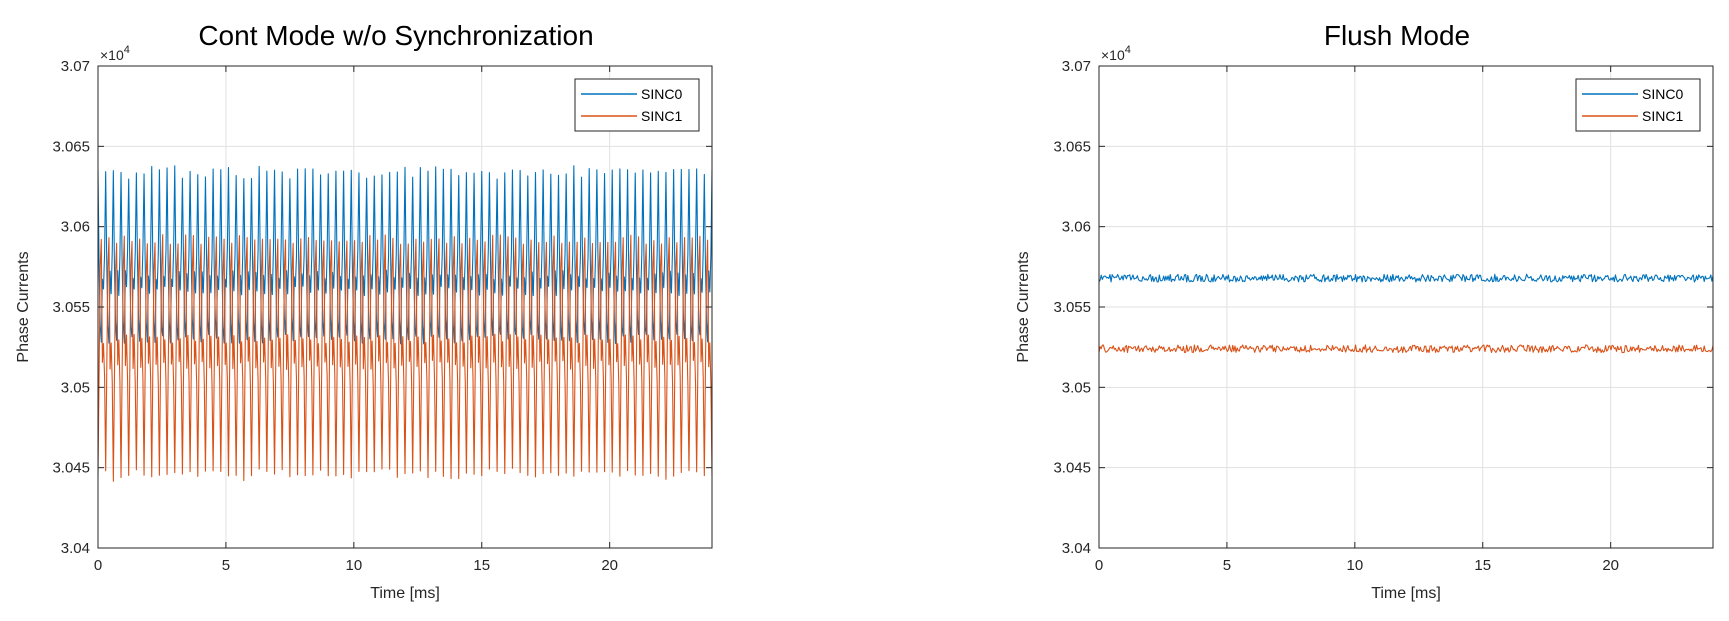 This screenshot has width=1729, height=621. Describe the element at coordinates (1406, 313) in the screenshot. I see `series-layer` at that location.